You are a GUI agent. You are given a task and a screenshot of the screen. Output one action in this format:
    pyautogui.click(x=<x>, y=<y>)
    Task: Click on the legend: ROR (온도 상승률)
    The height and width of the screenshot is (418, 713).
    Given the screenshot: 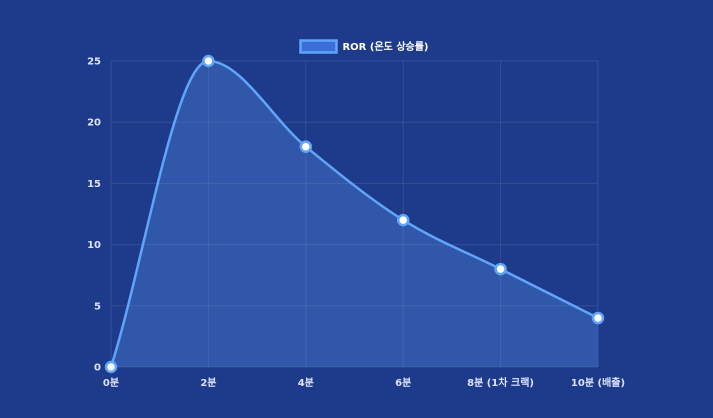 What is the action you would take?
    pyautogui.click(x=364, y=46)
    